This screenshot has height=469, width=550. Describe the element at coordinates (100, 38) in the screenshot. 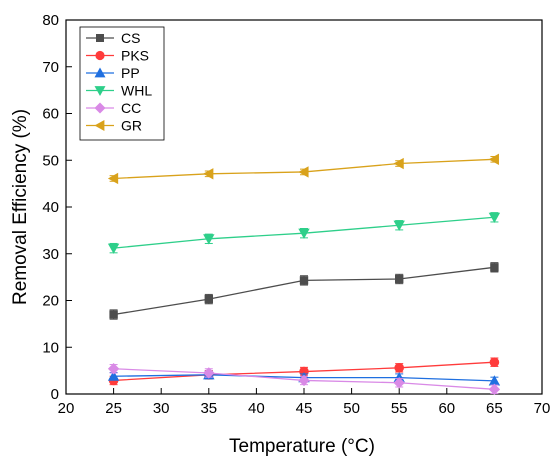

I see `marker-square` at that location.